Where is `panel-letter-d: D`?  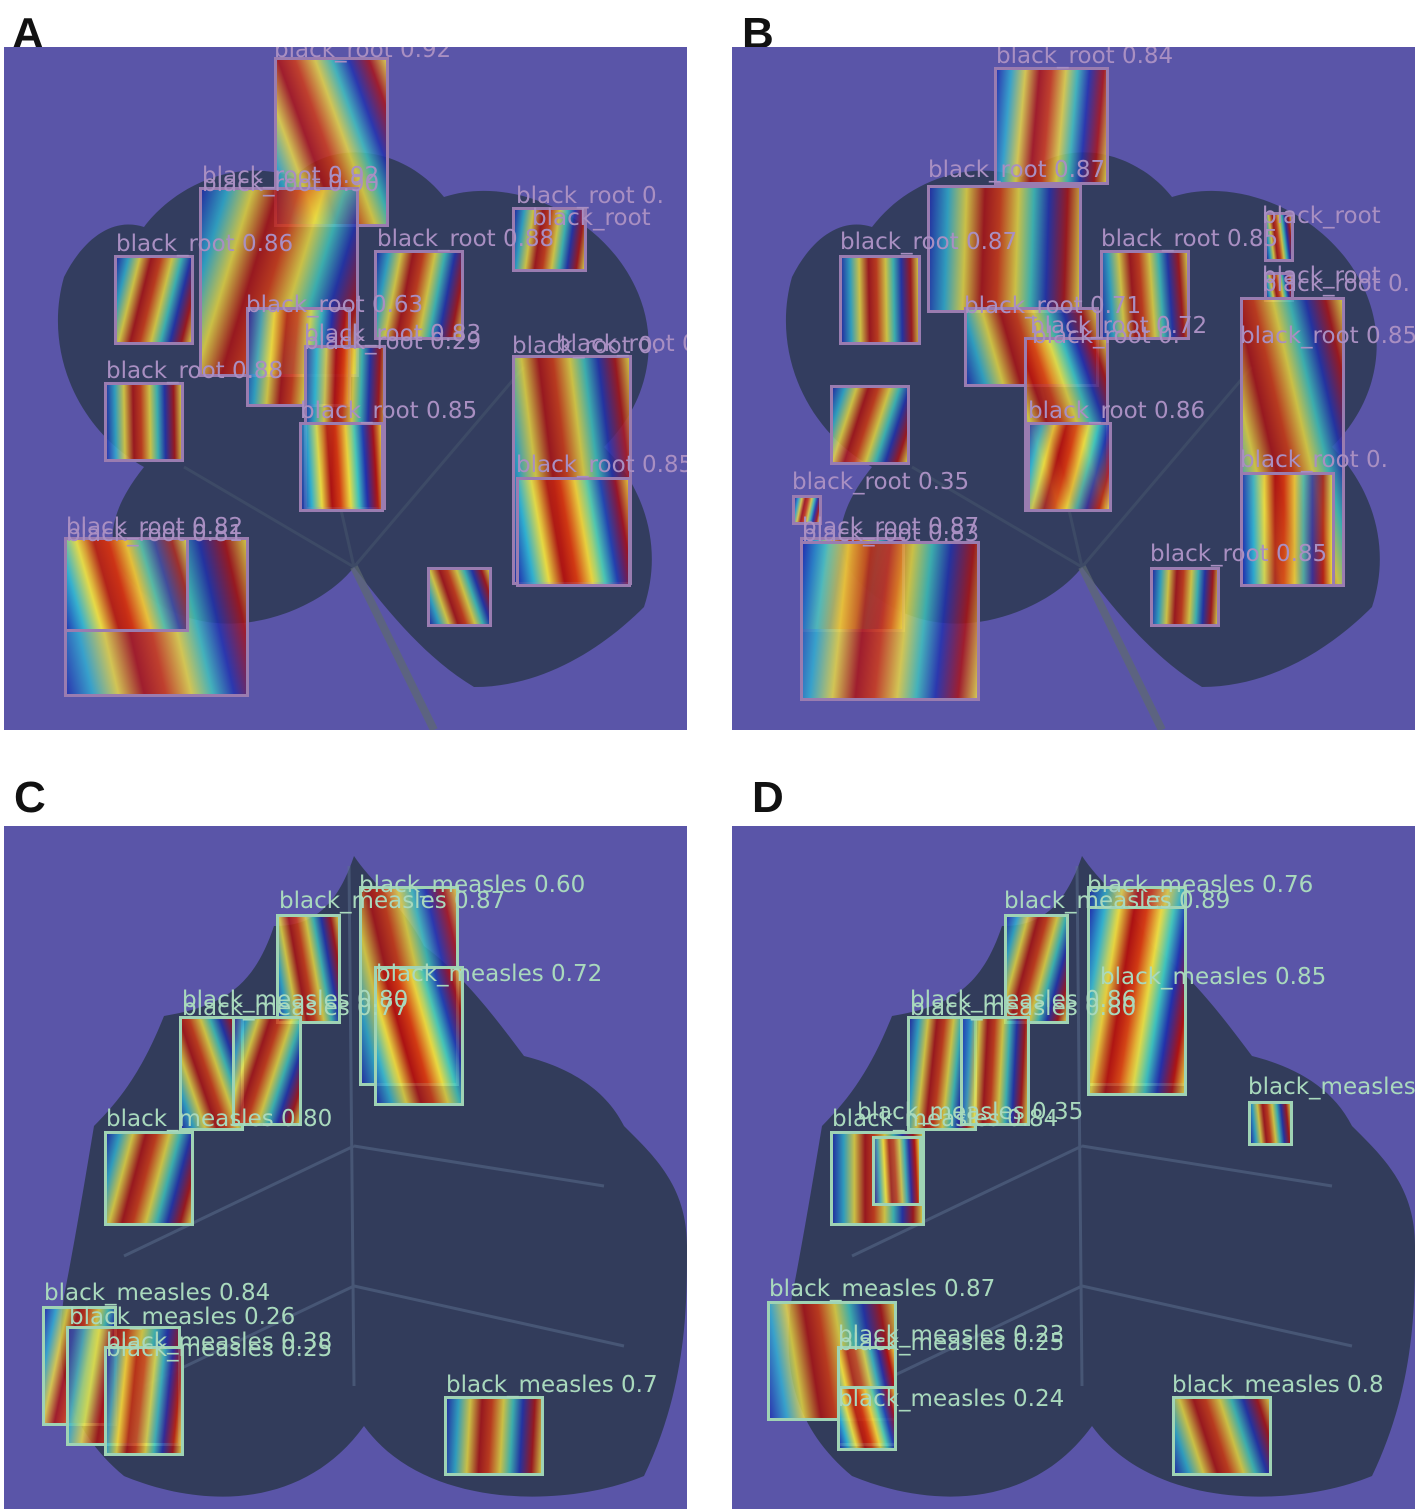 panel-letter-d: D is located at coordinates (768, 797).